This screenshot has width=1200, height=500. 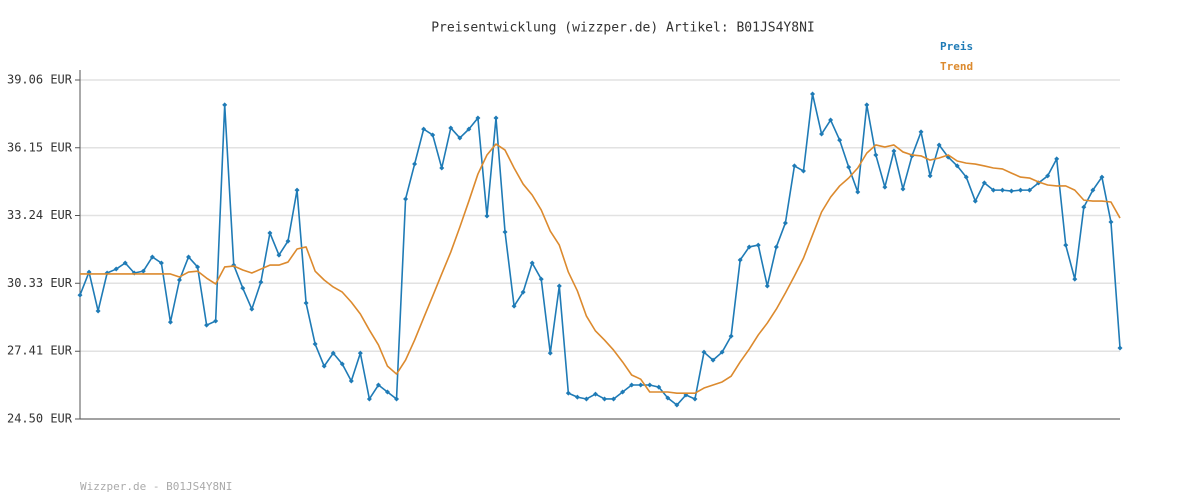 I want to click on y-tick-label: 24.50 EUR, so click(x=40, y=419).